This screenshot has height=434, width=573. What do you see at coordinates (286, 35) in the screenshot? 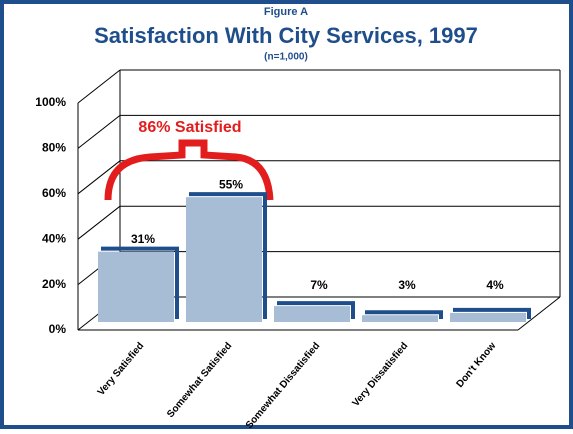
I see `chart-title: Satisfaction With City Services, 1997` at bounding box center [286, 35].